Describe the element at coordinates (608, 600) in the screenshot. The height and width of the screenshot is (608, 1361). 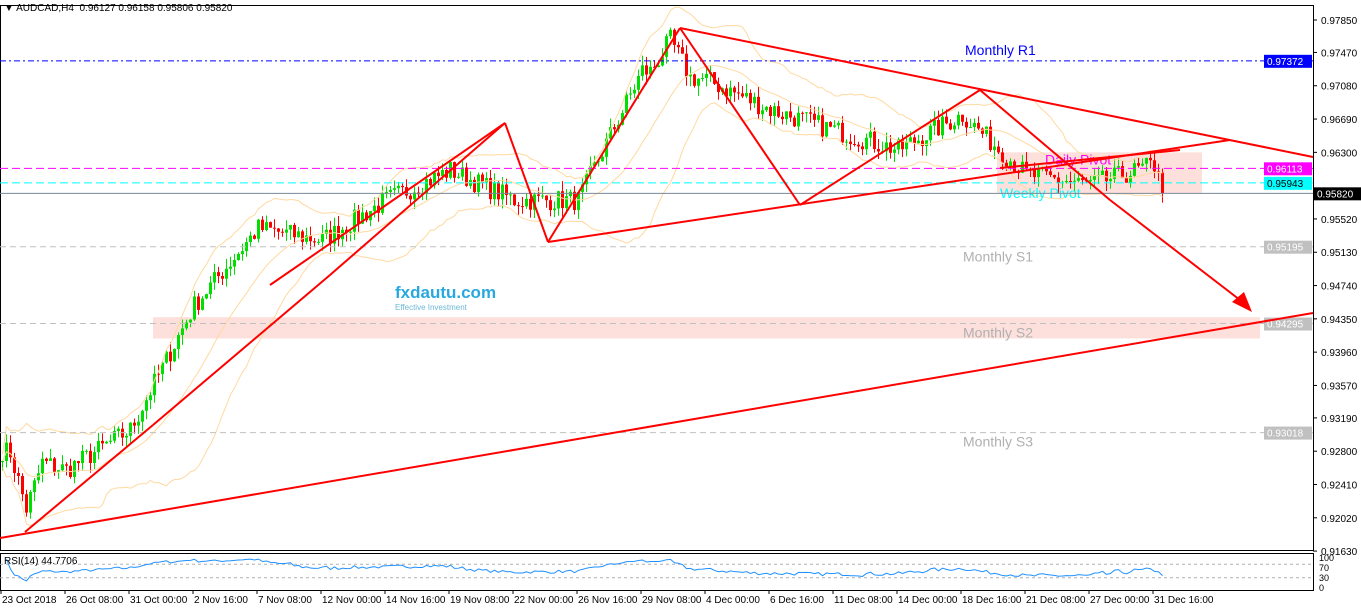
I see `x-tick-label: 26 Nov 16:00` at that location.